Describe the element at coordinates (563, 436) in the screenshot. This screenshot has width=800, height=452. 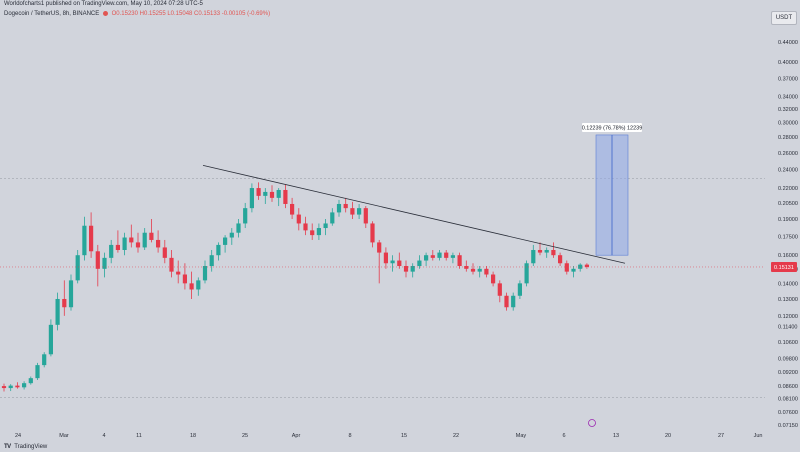
I see `time-tick-label: 6` at that location.